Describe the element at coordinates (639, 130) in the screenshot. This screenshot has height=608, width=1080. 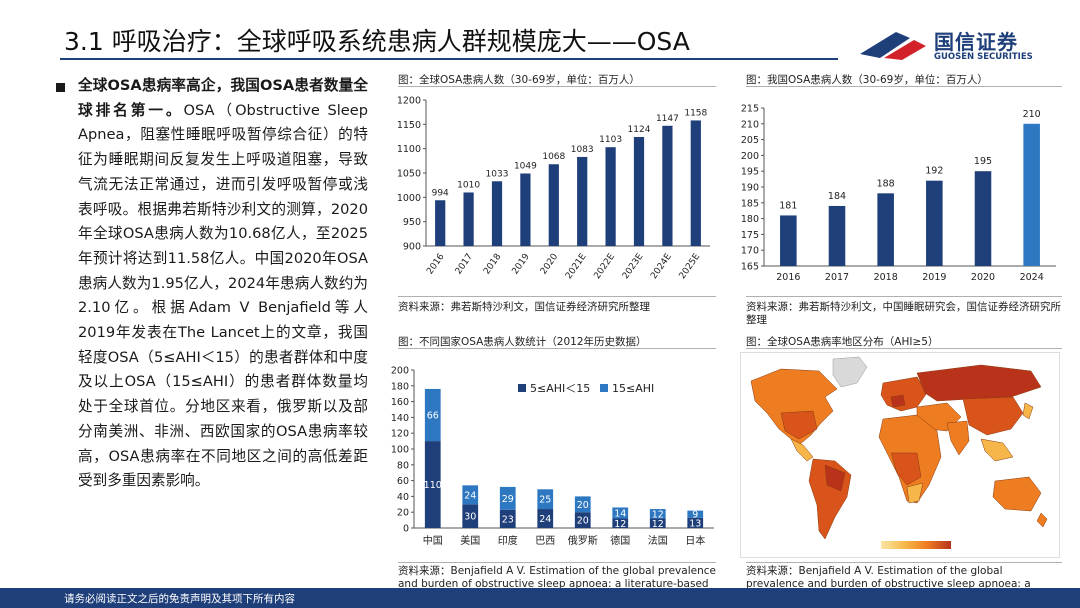
I see `data-label: 1124` at that location.